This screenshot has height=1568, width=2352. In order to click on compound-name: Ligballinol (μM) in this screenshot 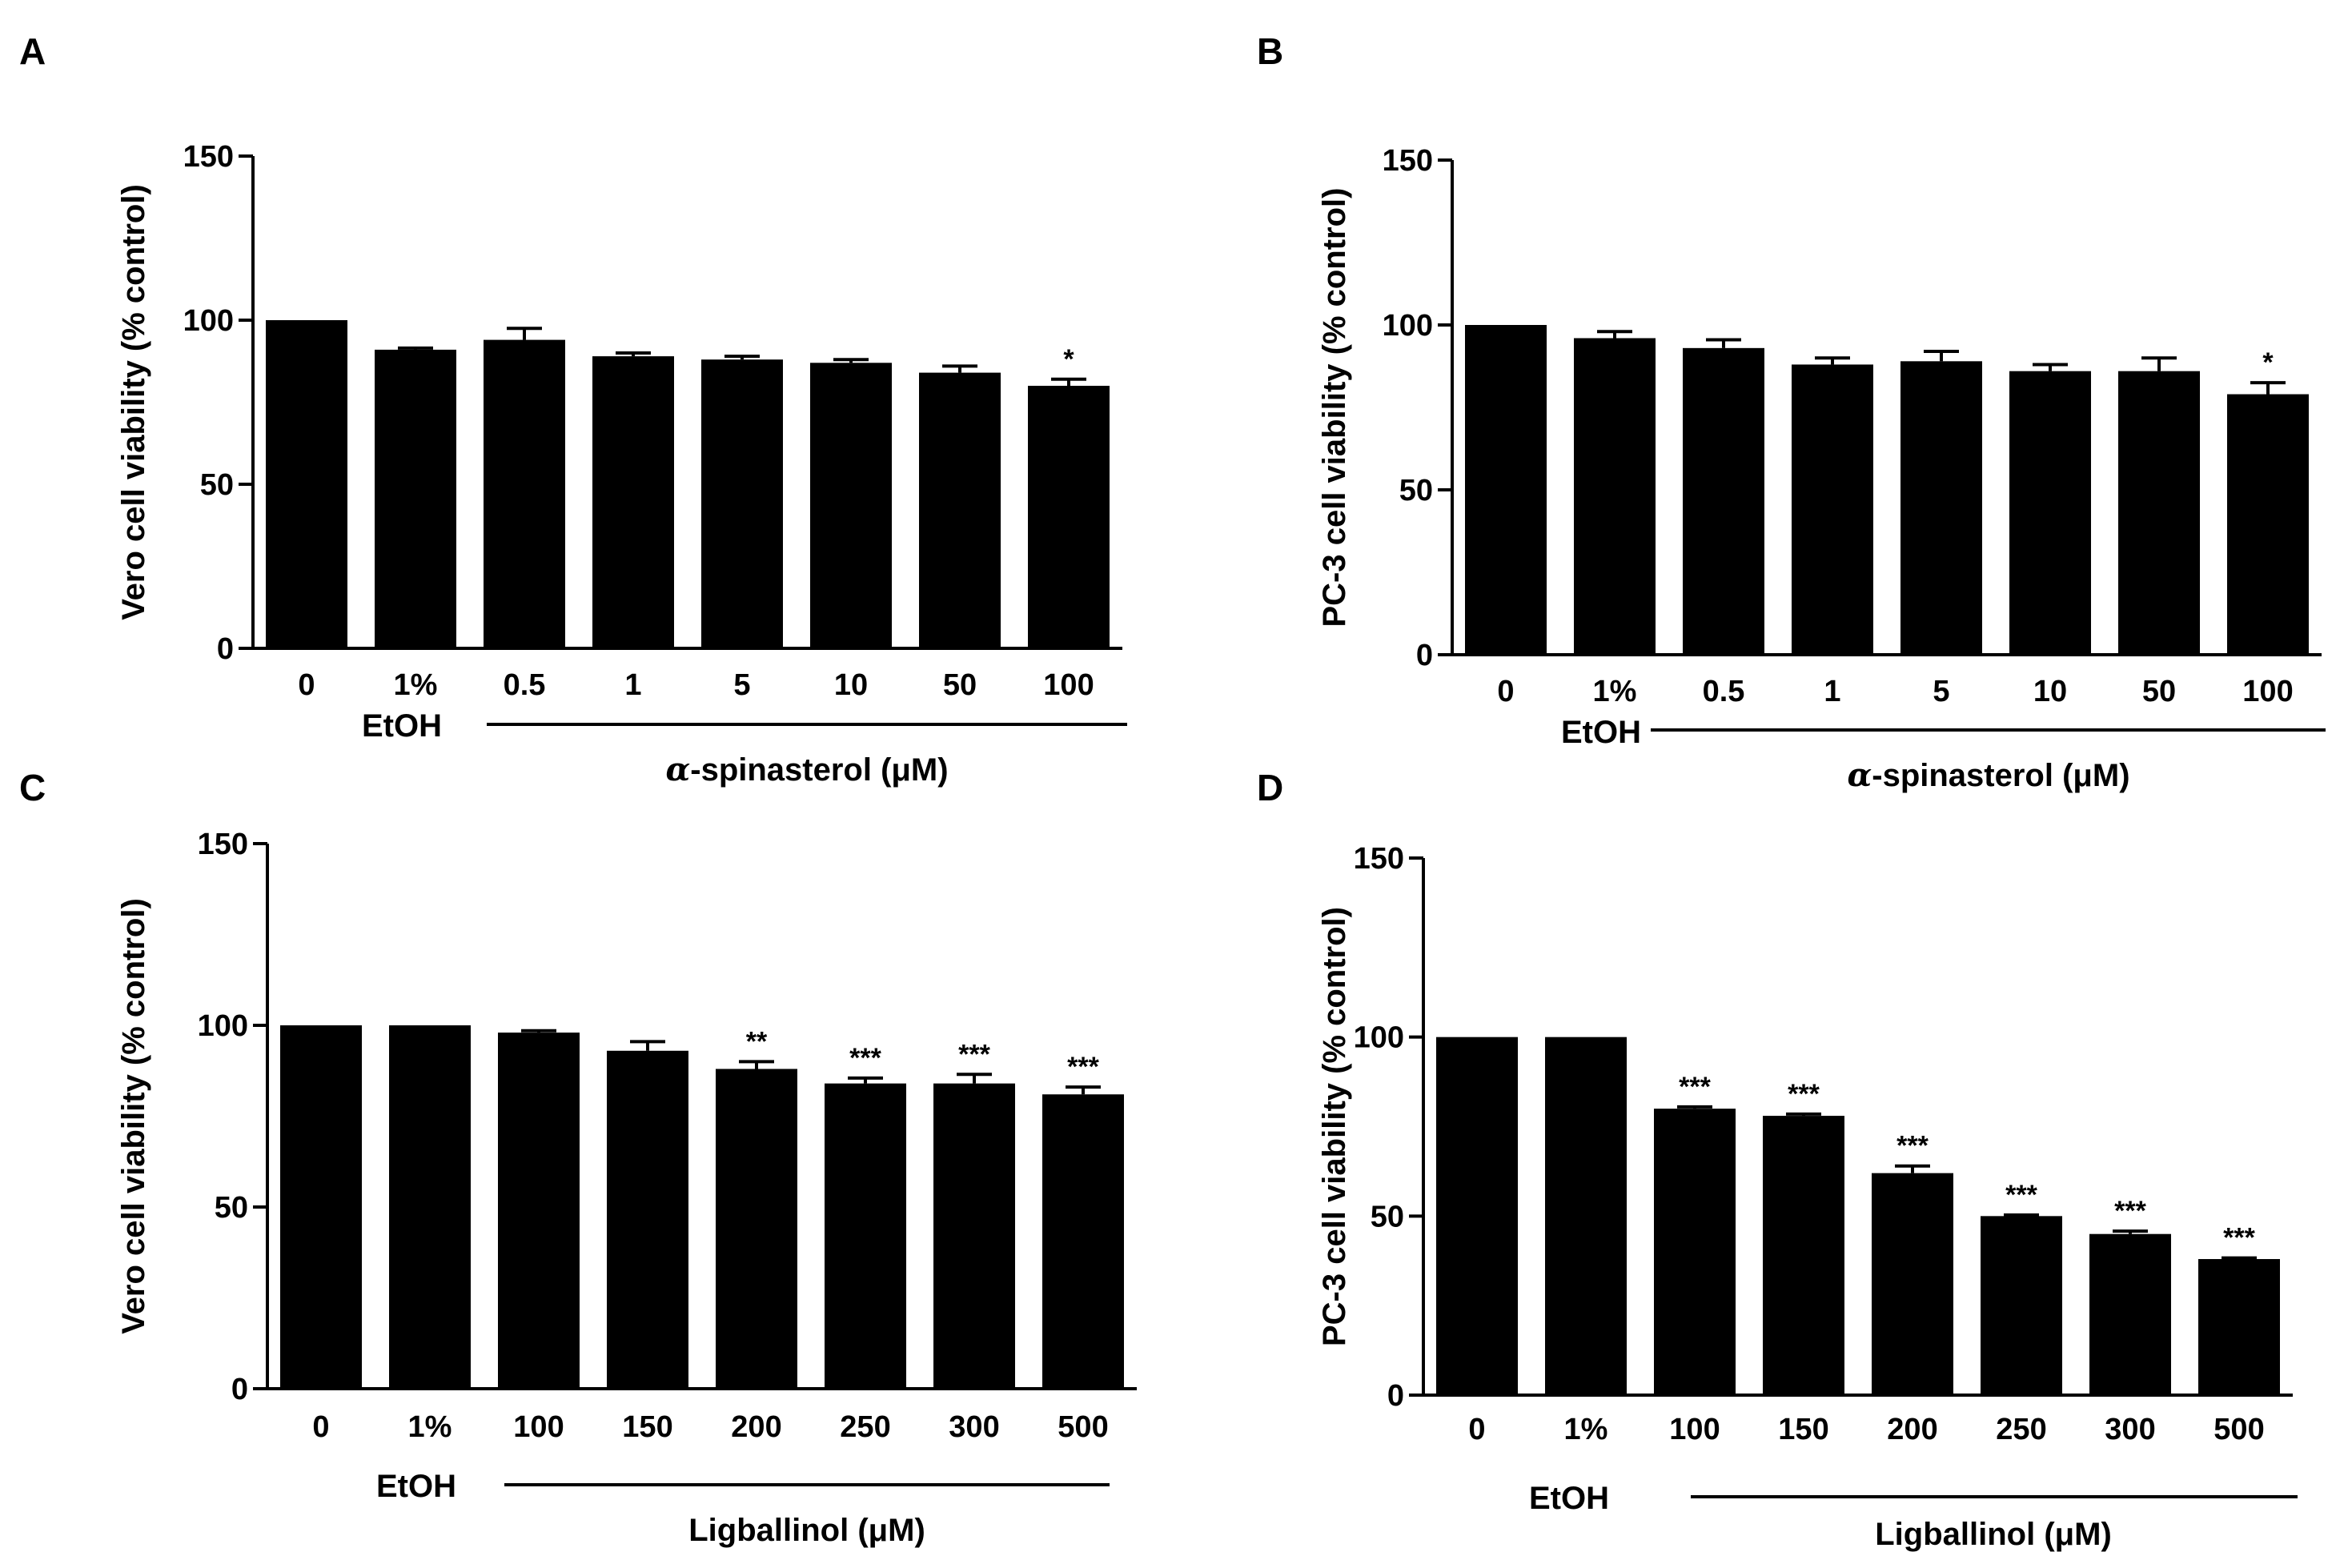, I will do `click(806, 1530)`.